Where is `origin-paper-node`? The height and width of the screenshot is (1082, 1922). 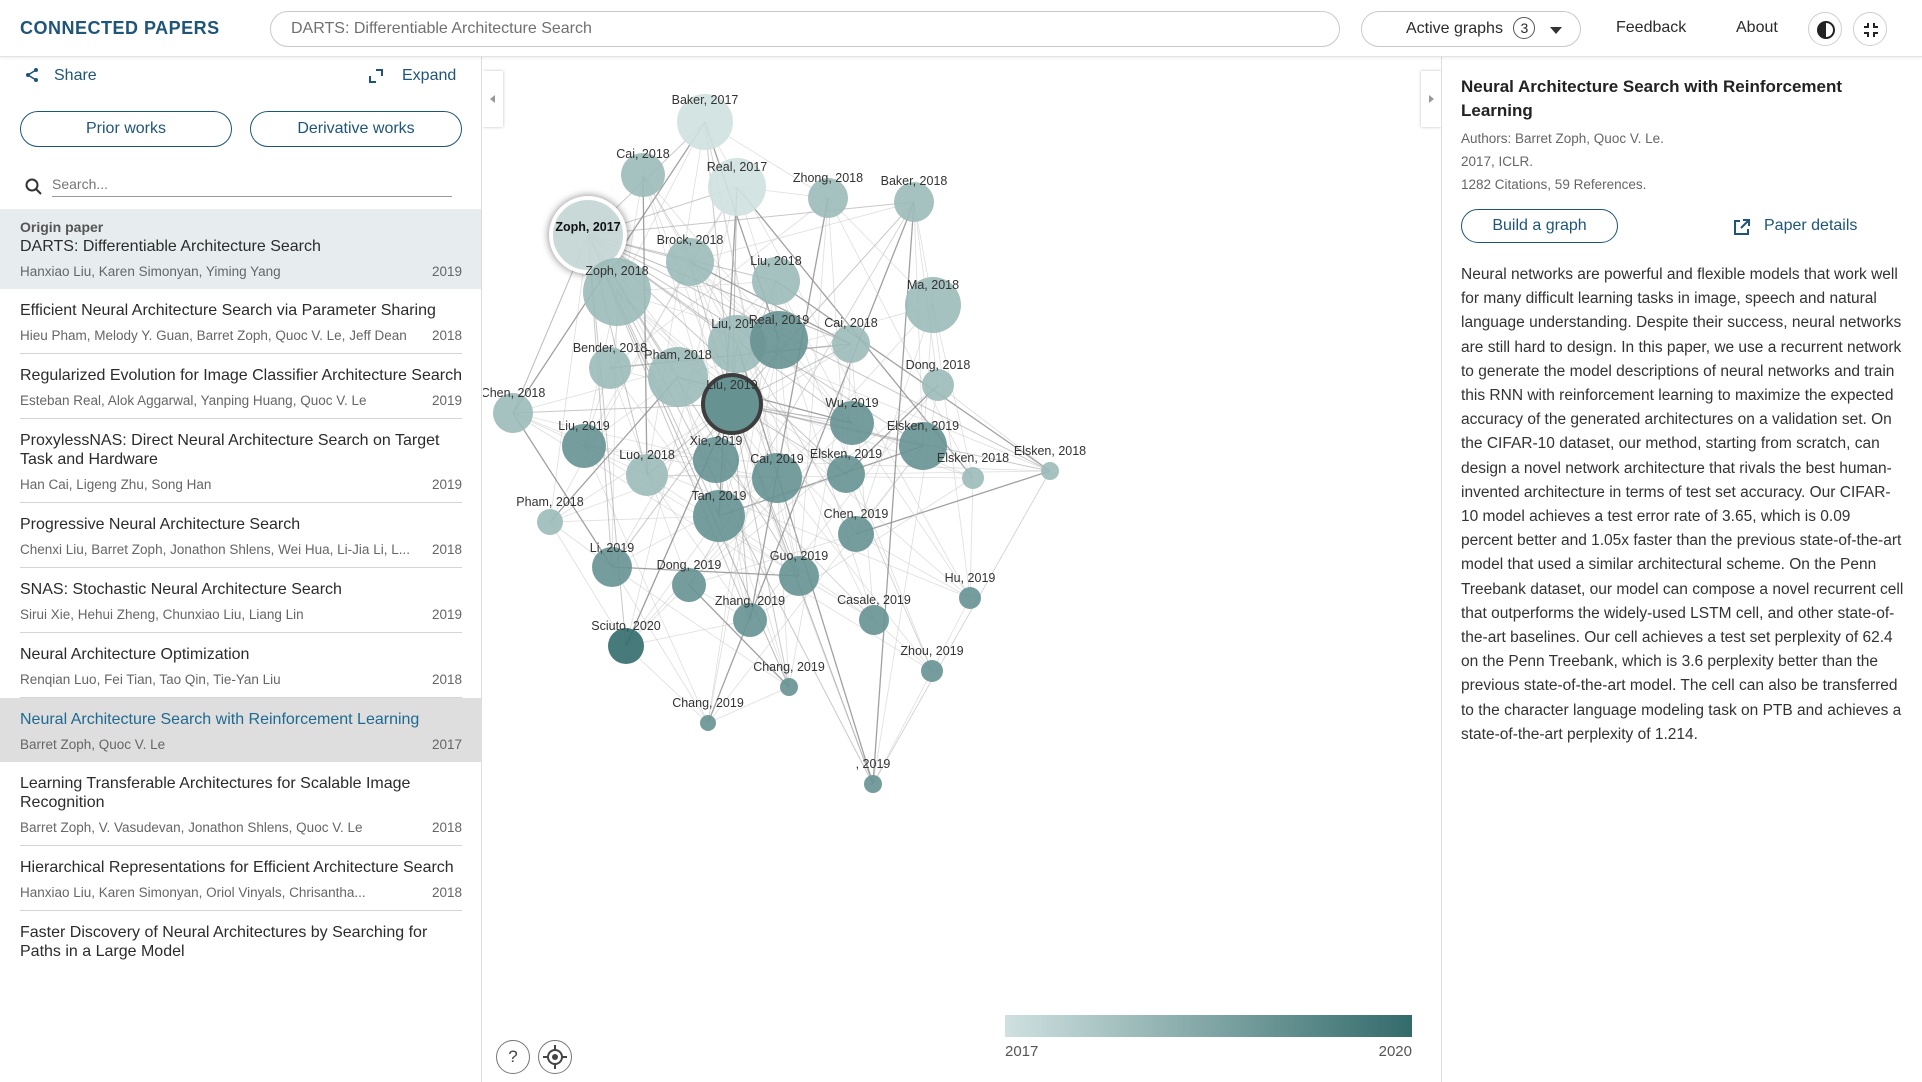 origin-paper-node is located at coordinates (732, 404).